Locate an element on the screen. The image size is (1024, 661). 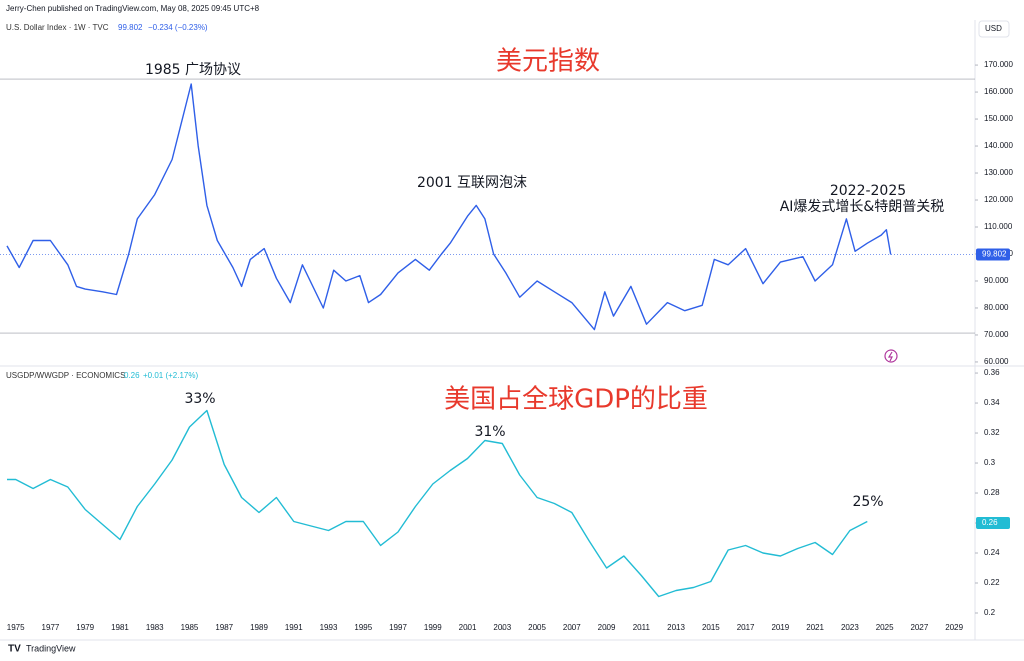
y-tick-label: 0.22 is located at coordinates (992, 582).